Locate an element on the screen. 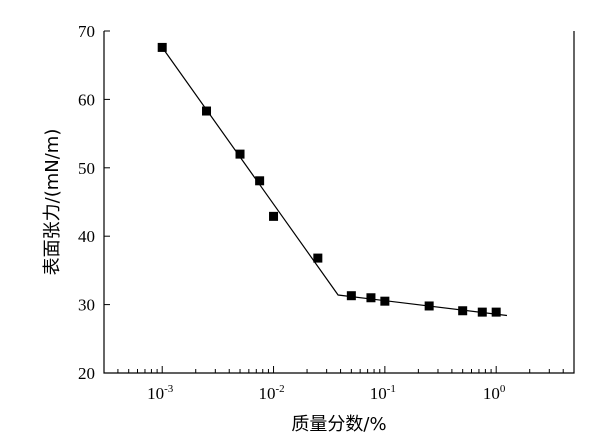 This screenshot has height=445, width=603. y-tick-label: 30 is located at coordinates (86, 305).